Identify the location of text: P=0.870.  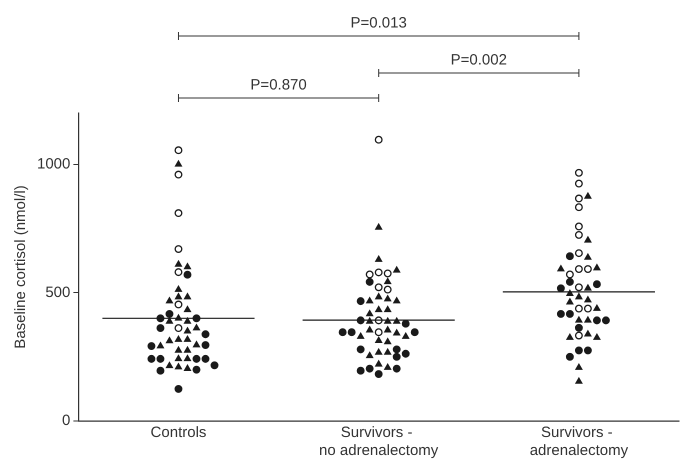
(278, 85).